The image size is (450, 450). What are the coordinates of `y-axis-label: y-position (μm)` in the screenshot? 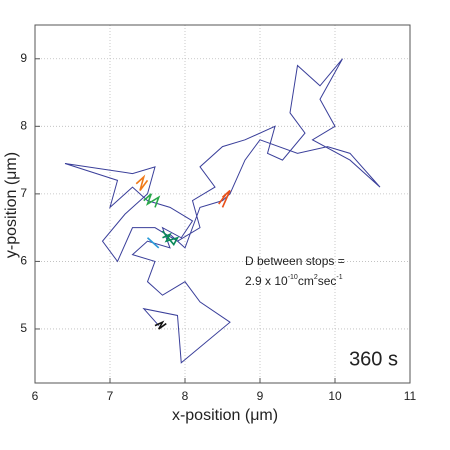 It's located at (11, 205).